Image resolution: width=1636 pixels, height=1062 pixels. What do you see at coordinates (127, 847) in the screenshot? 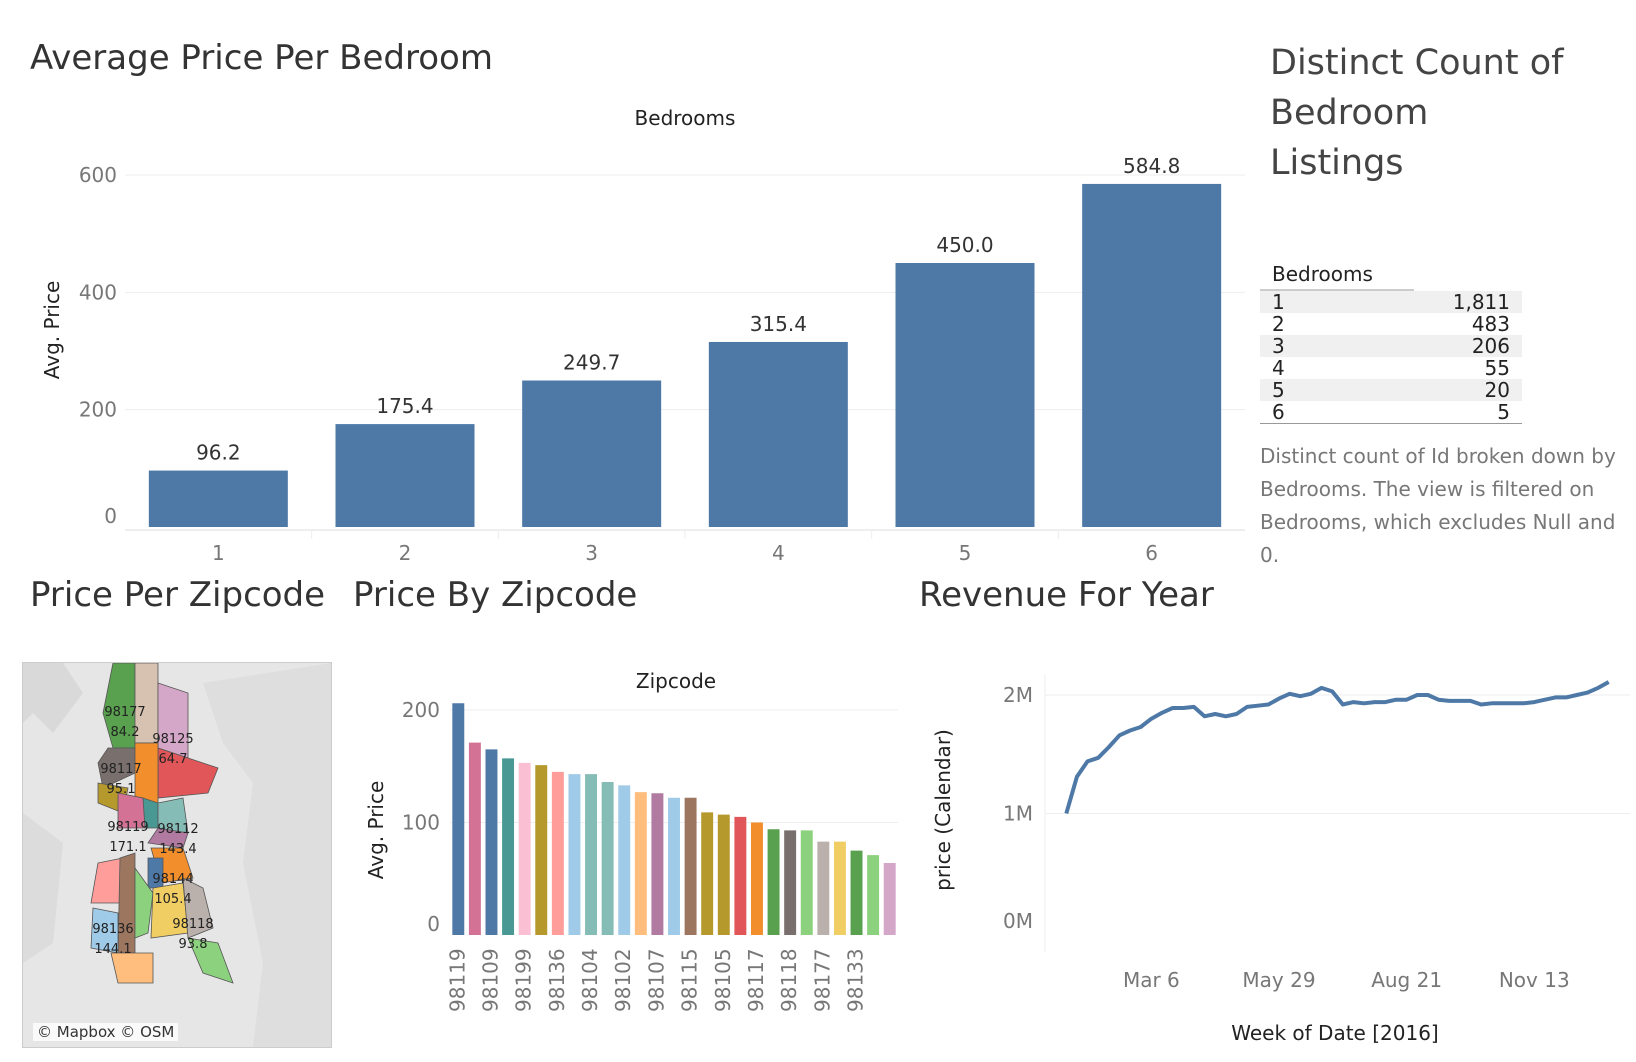
I see `zip-value: 171.1` at bounding box center [127, 847].